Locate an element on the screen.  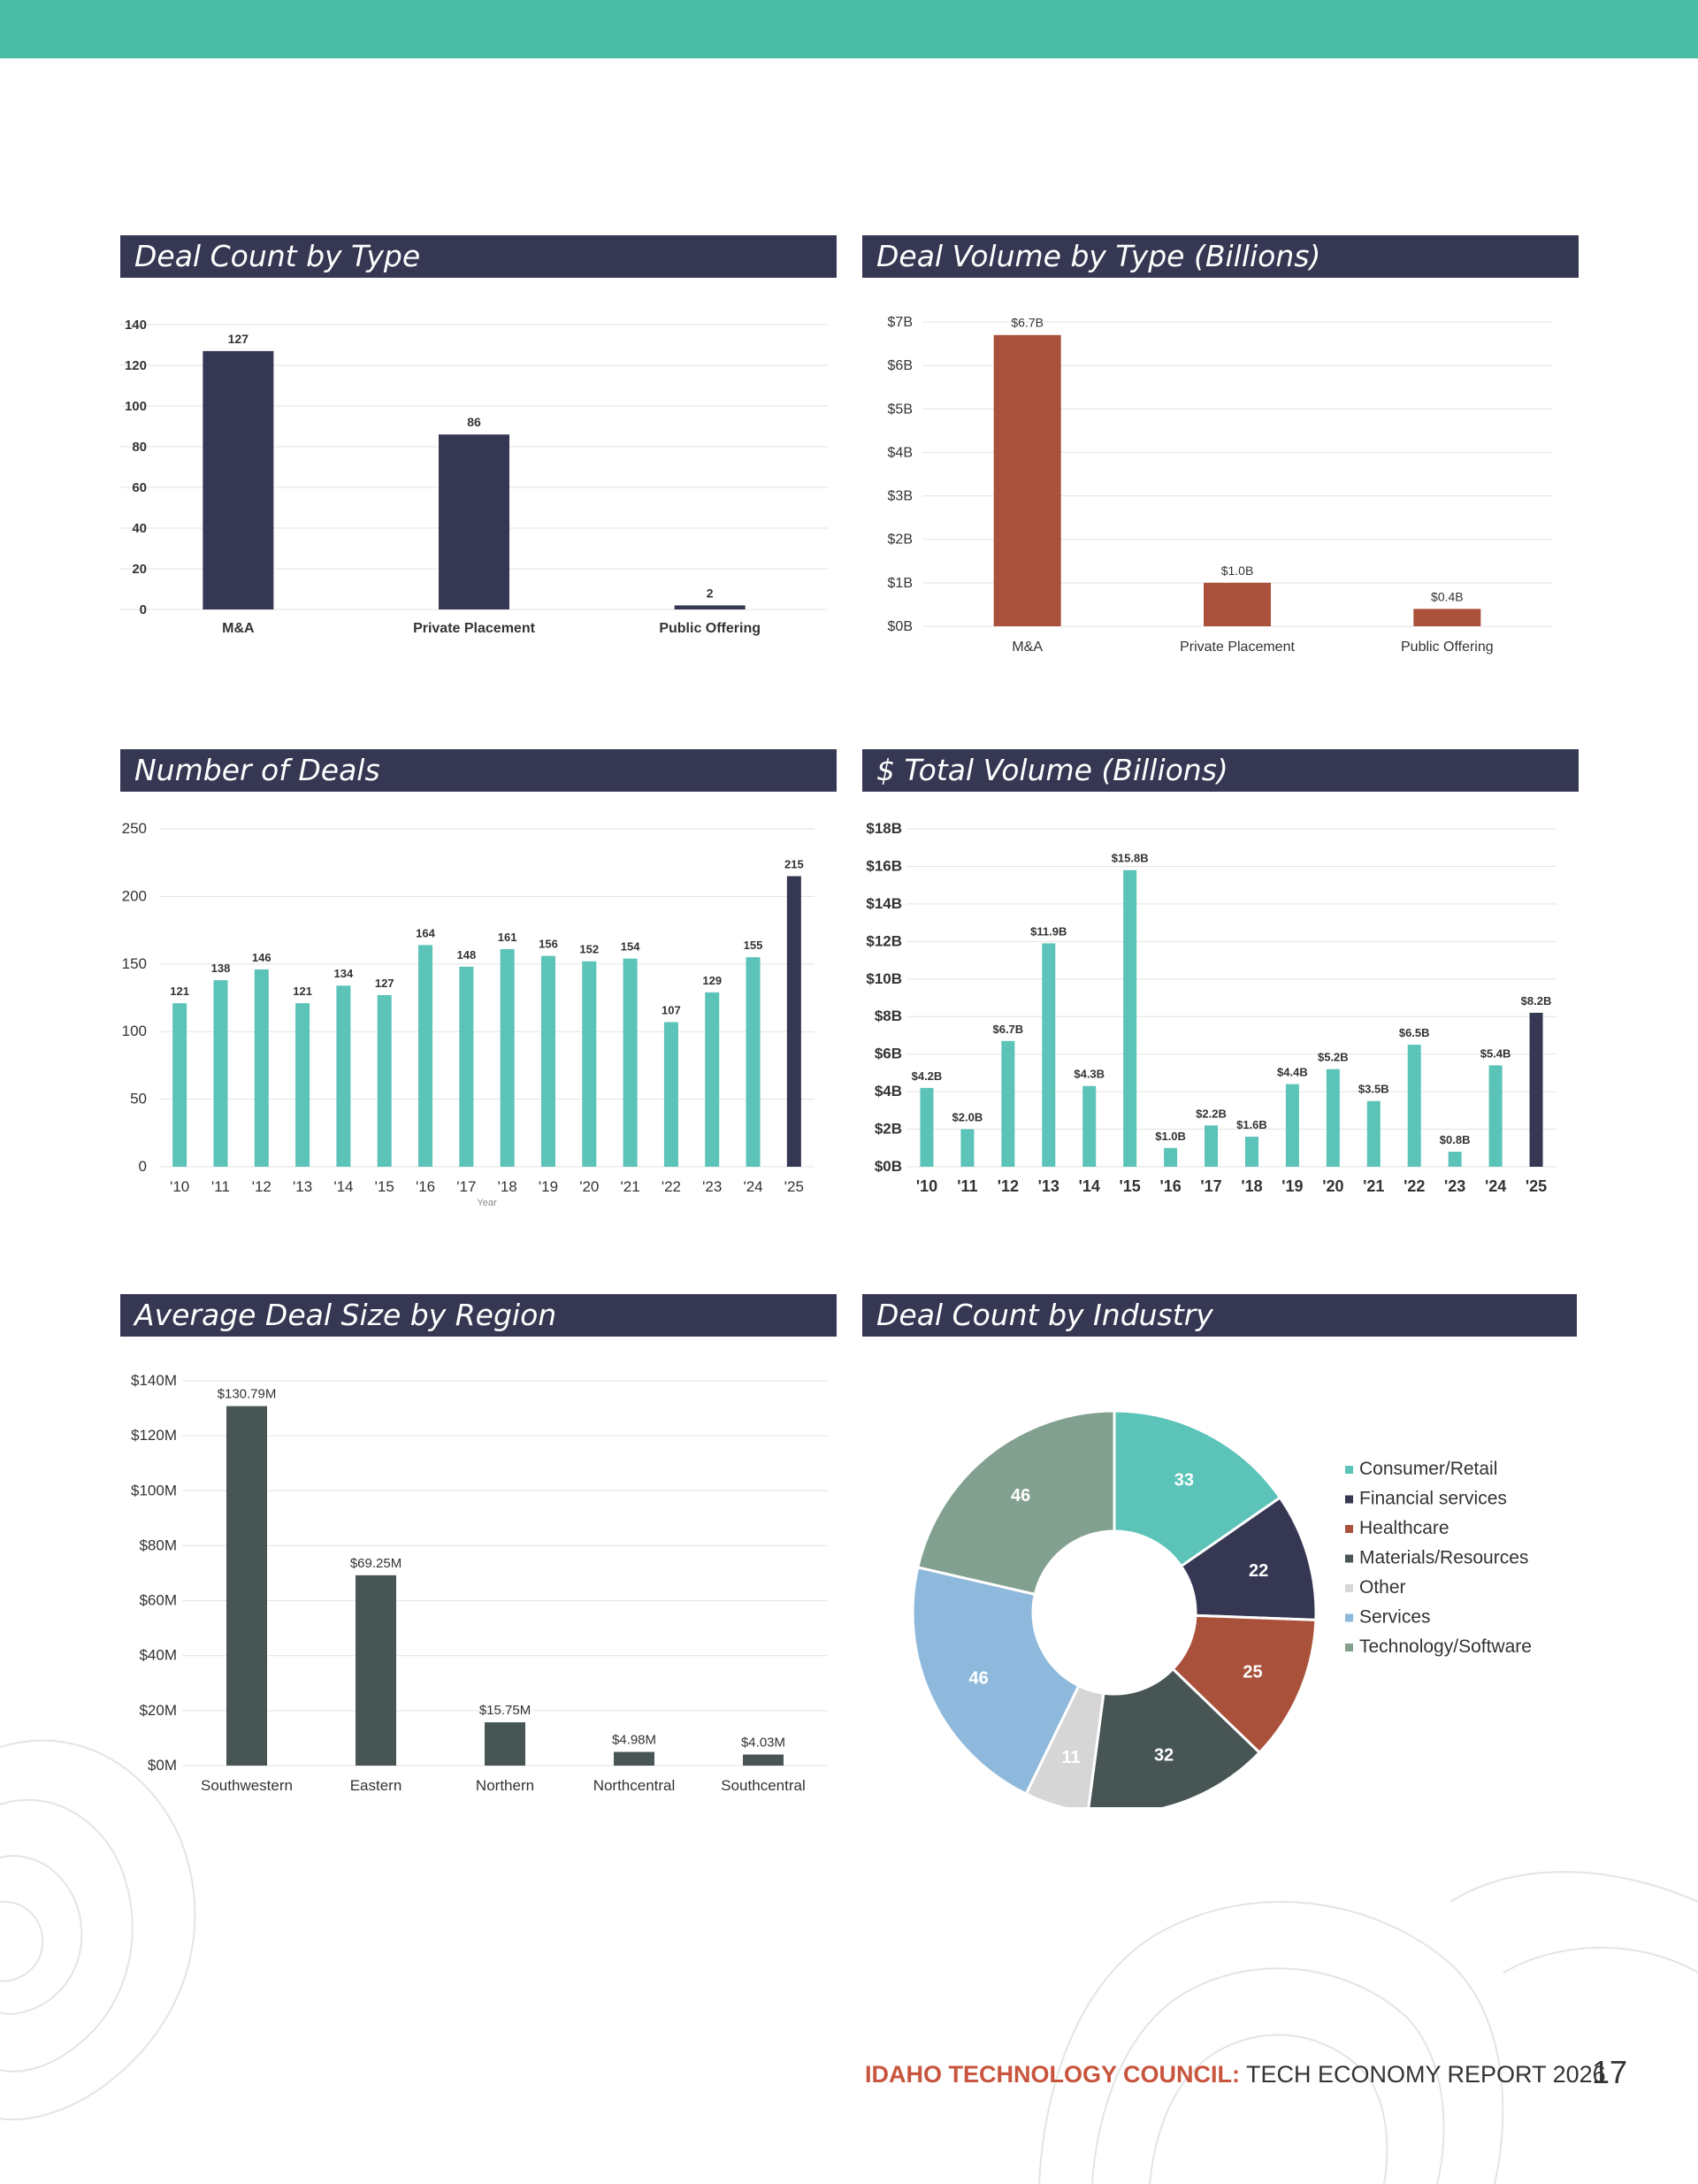
slice-label: 25 is located at coordinates (1252, 1672).